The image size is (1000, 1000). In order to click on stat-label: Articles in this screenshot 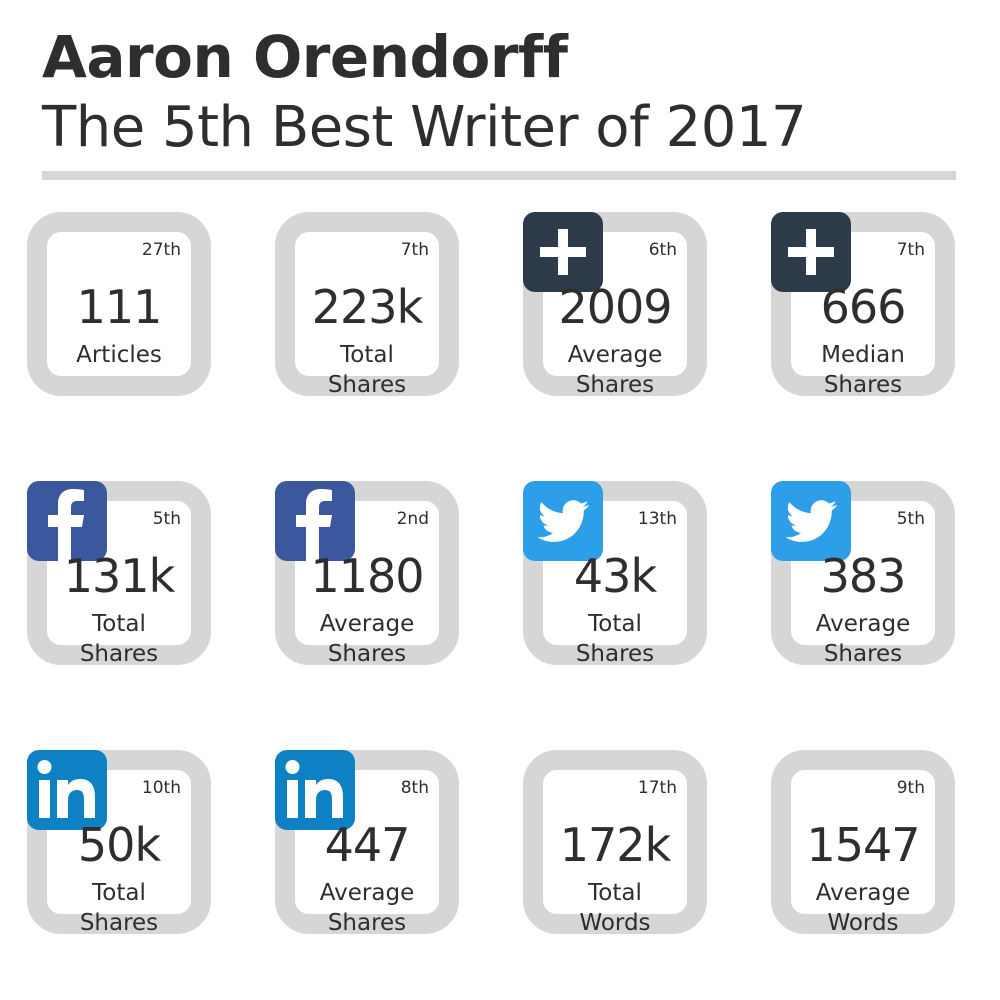, I will do `click(119, 355)`.